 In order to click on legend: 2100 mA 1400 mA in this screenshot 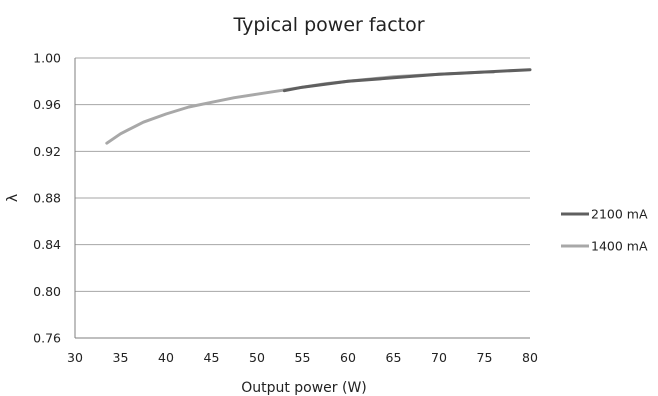, I will do `click(604, 230)`.